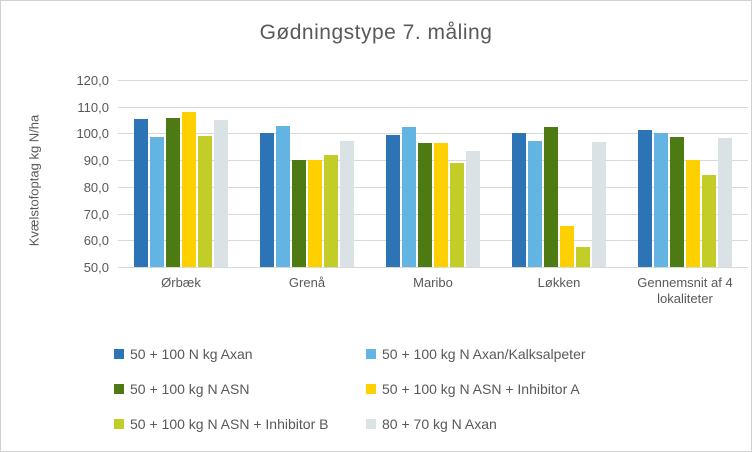 This screenshot has height=452, width=752. I want to click on legend-item-5: 50 + 100 kg N ASN + Inhibitor B, so click(240, 424).